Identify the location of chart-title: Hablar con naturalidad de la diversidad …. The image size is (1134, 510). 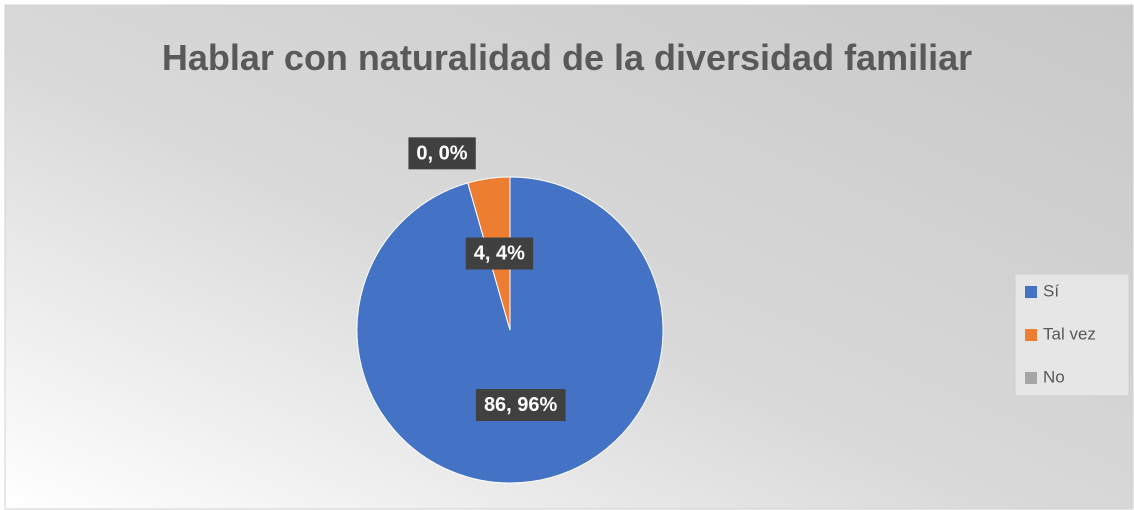
(567, 57).